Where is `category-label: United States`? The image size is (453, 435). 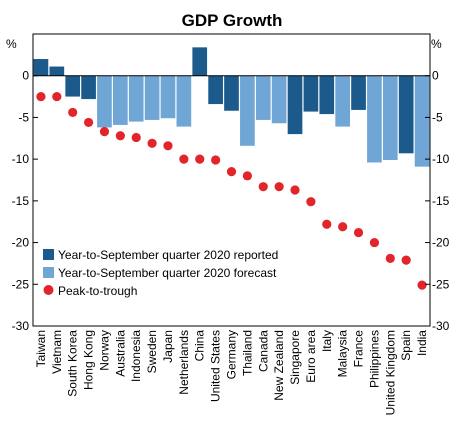 category-label: United States is located at coordinates (216, 366).